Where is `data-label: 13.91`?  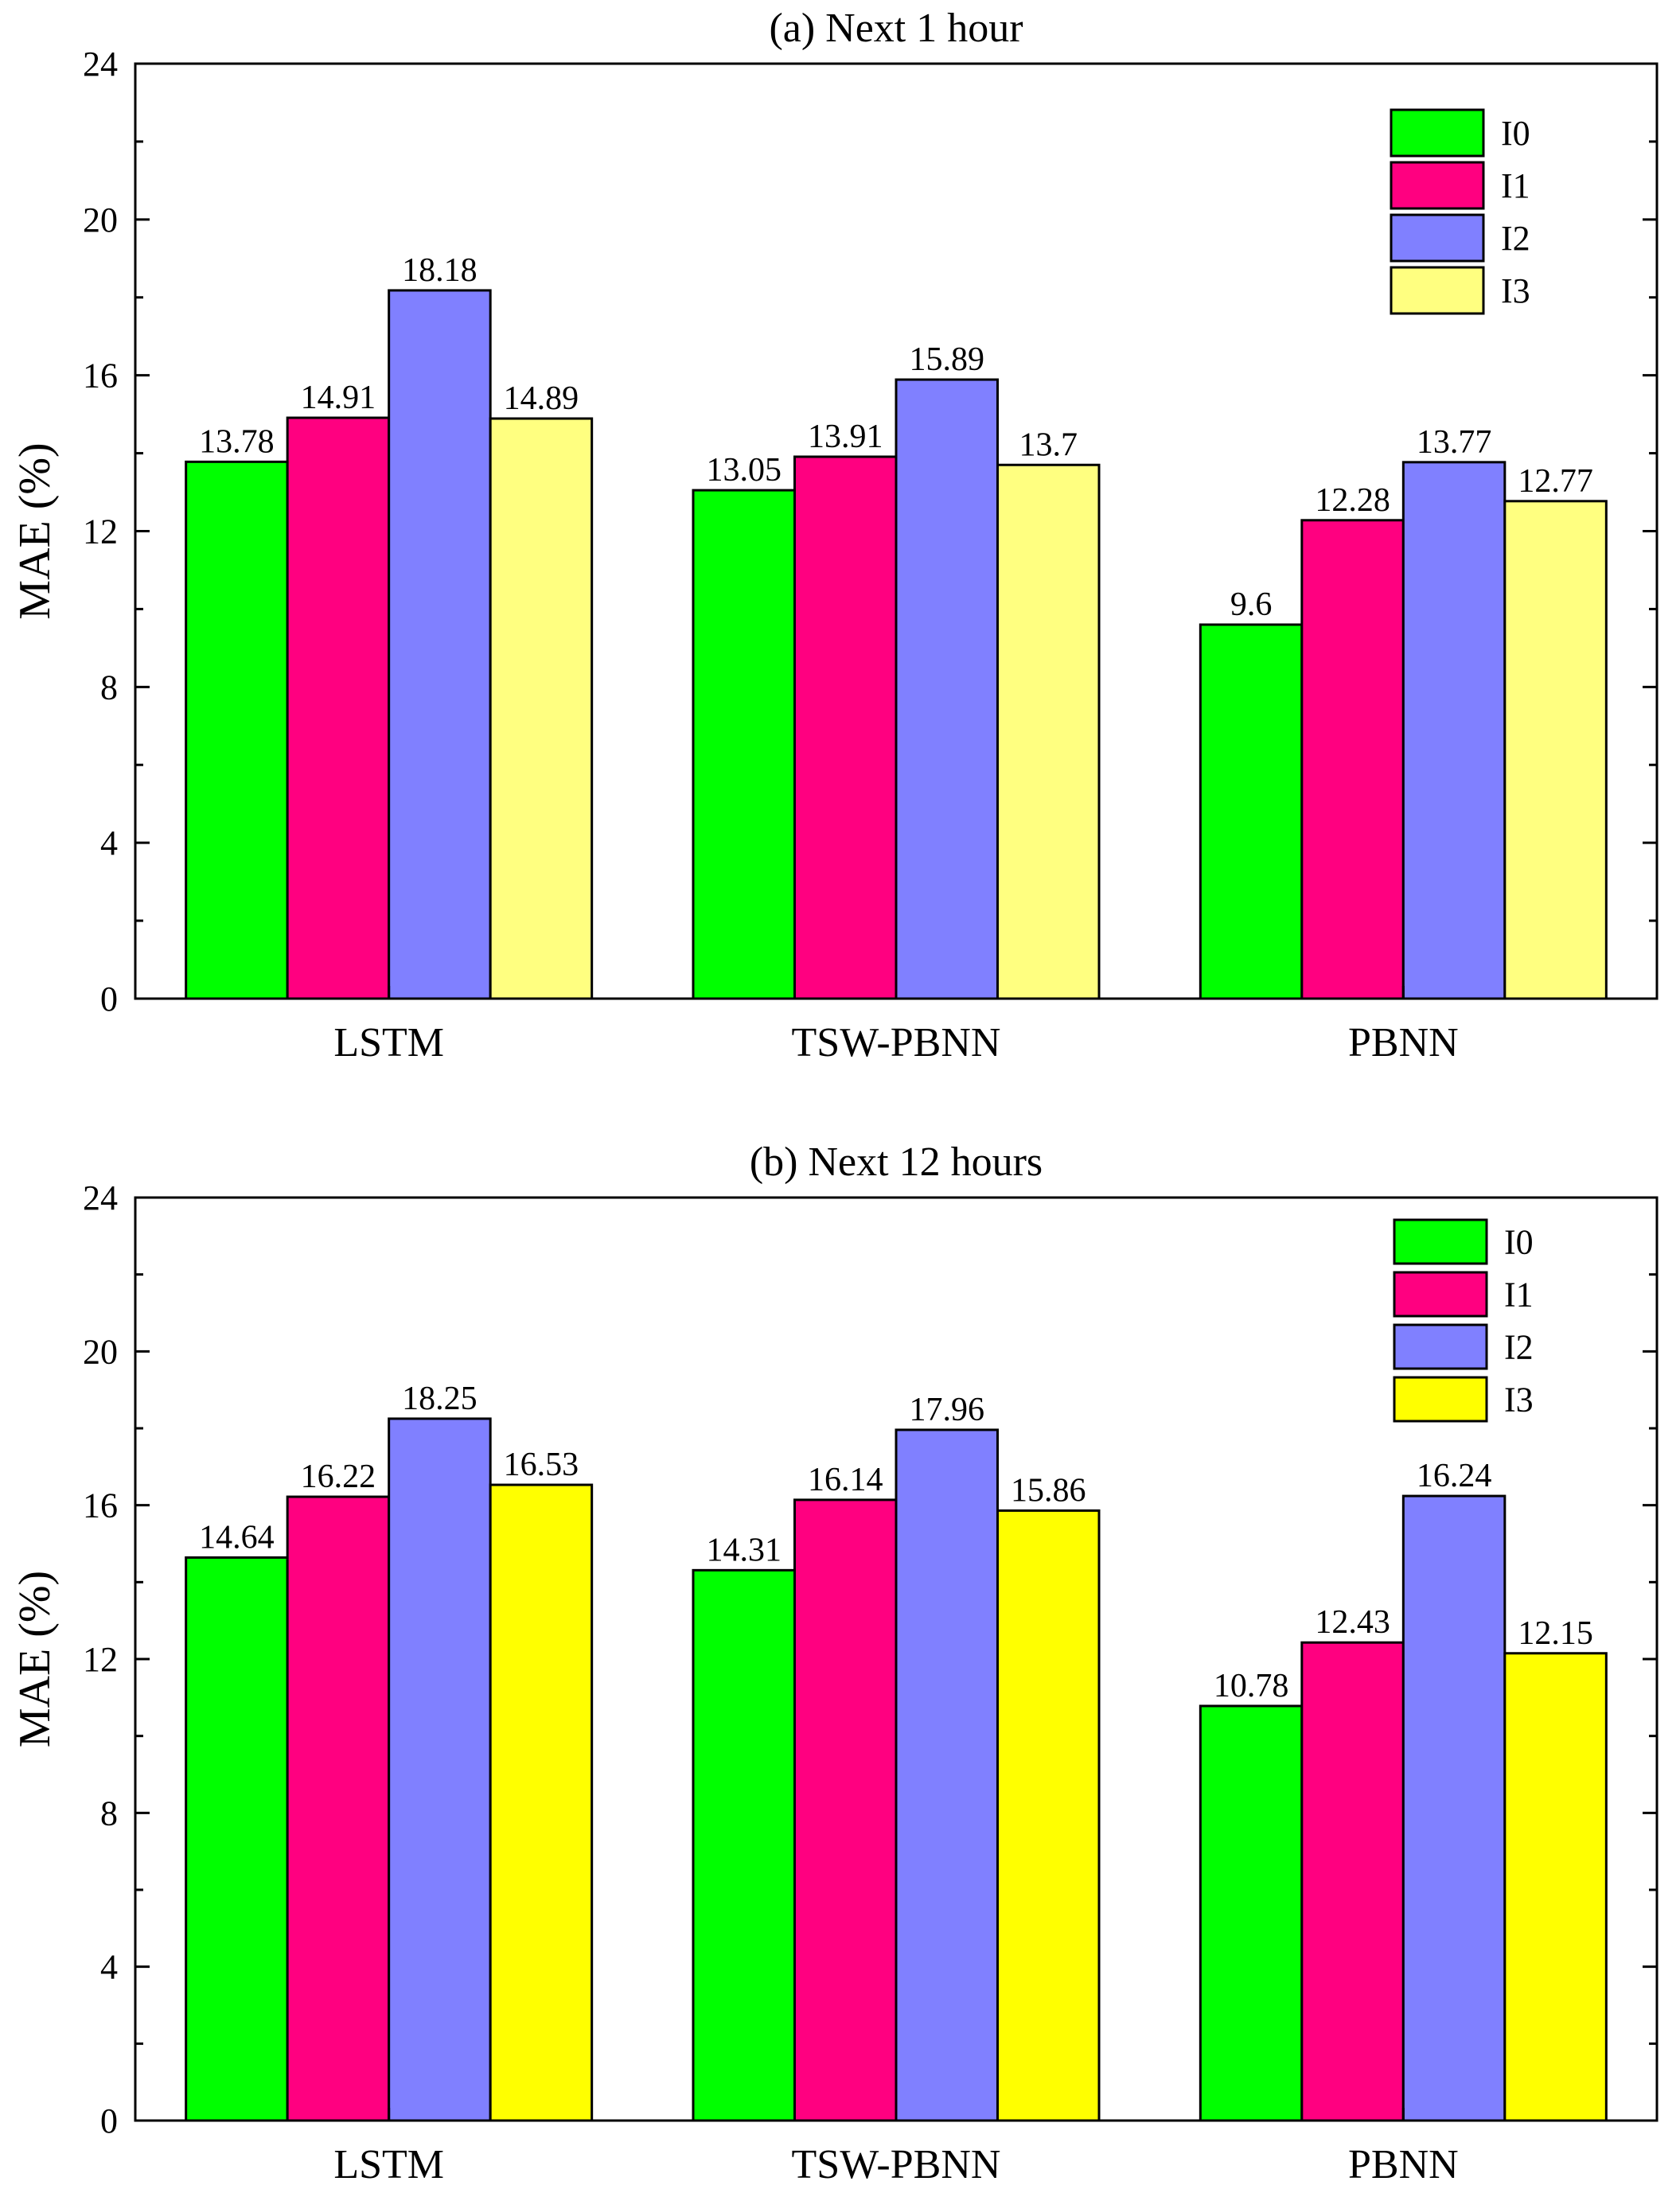 data-label: 13.91 is located at coordinates (845, 437).